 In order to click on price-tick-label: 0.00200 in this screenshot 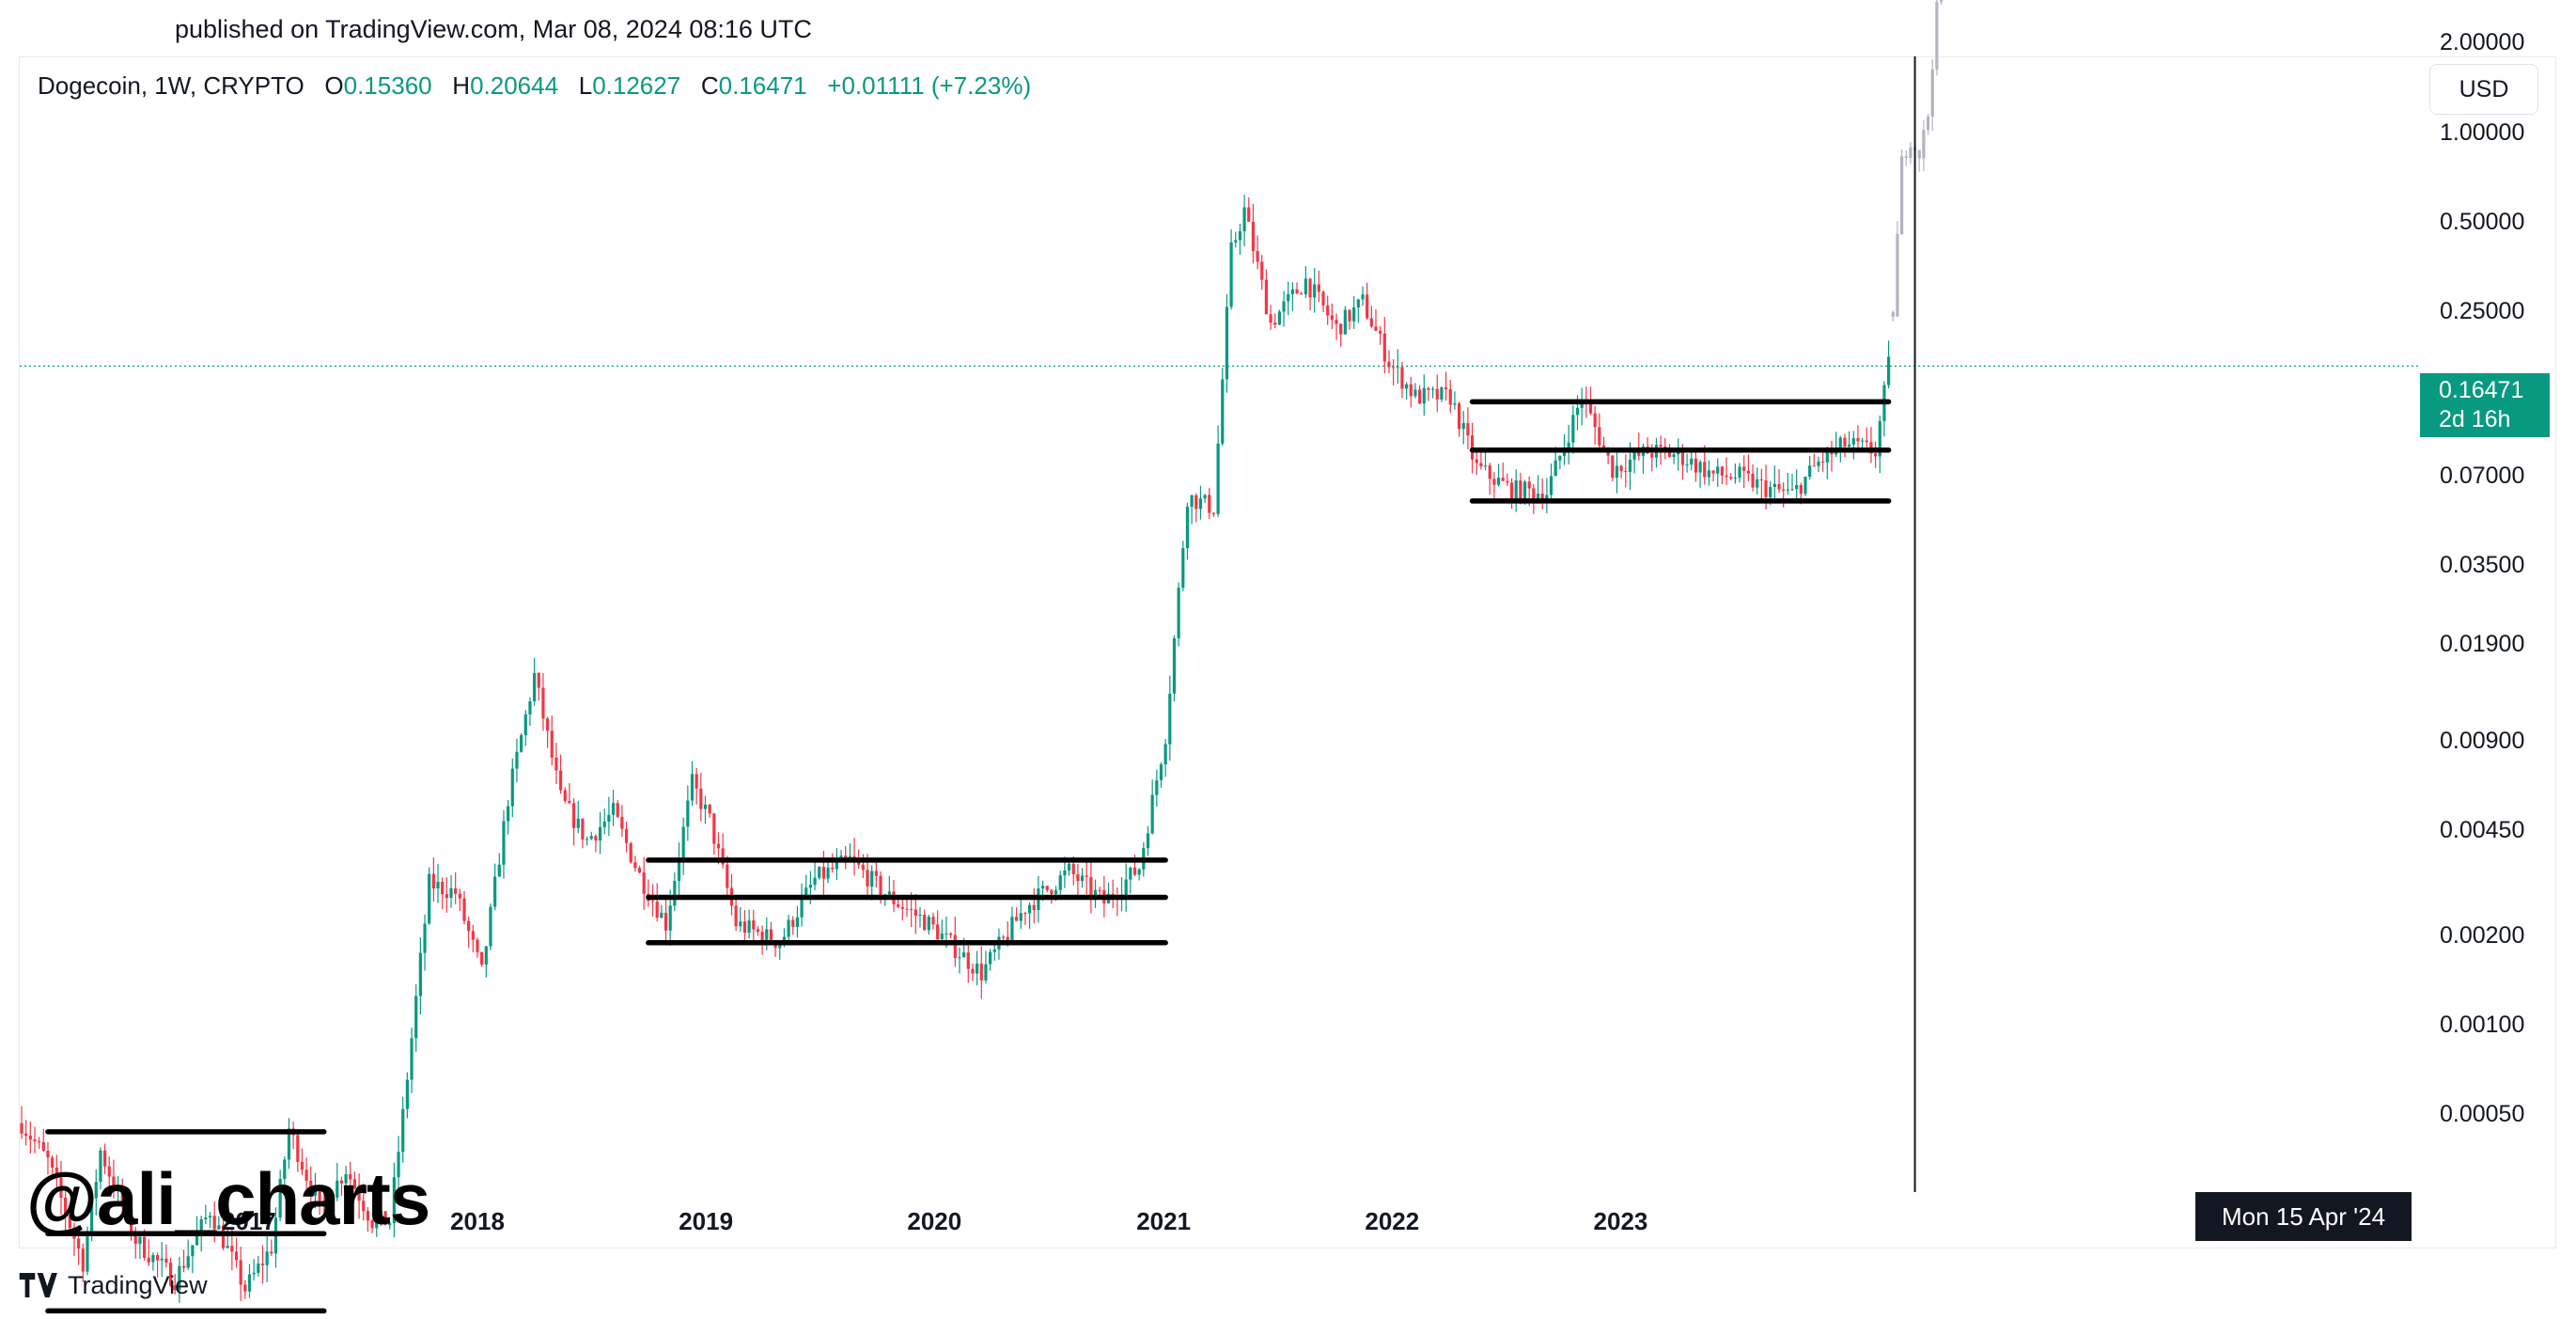, I will do `click(2482, 935)`.